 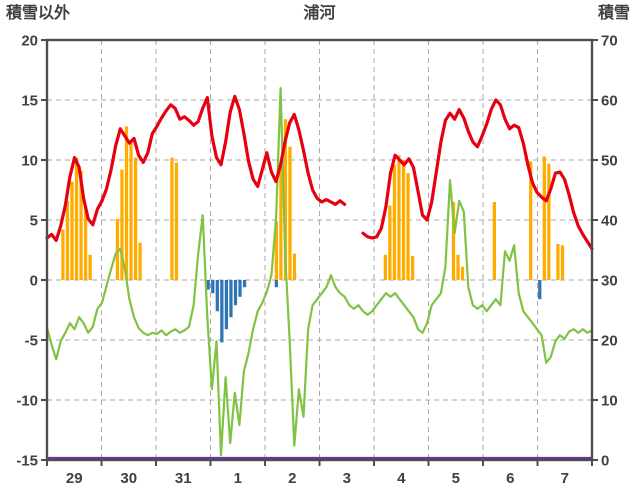 I want to click on right-tick-label: 70, so click(x=609, y=41).